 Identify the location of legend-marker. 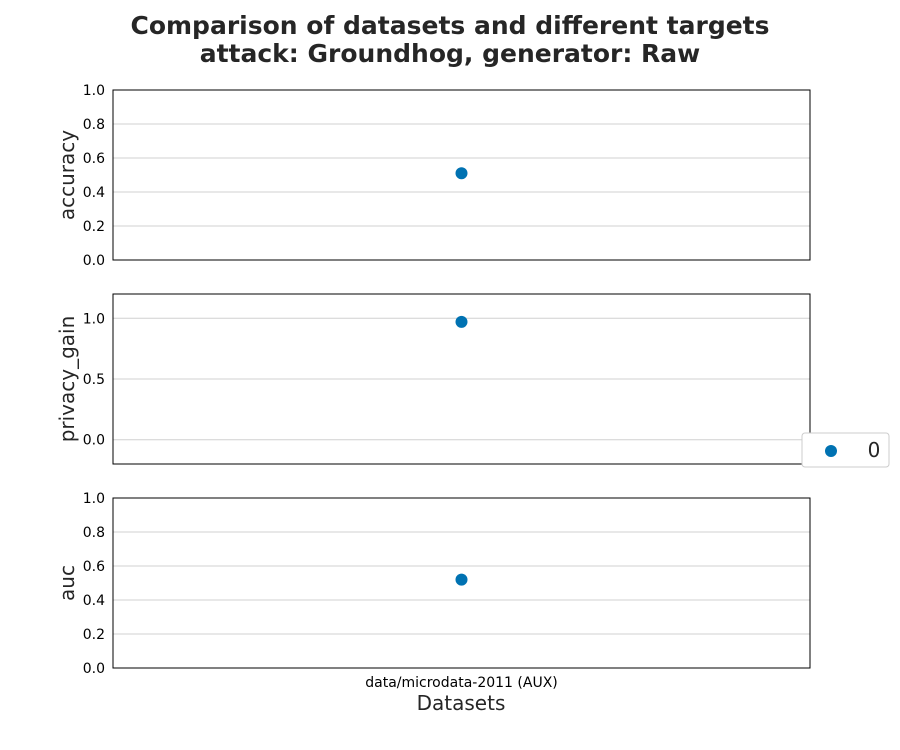
(831, 451).